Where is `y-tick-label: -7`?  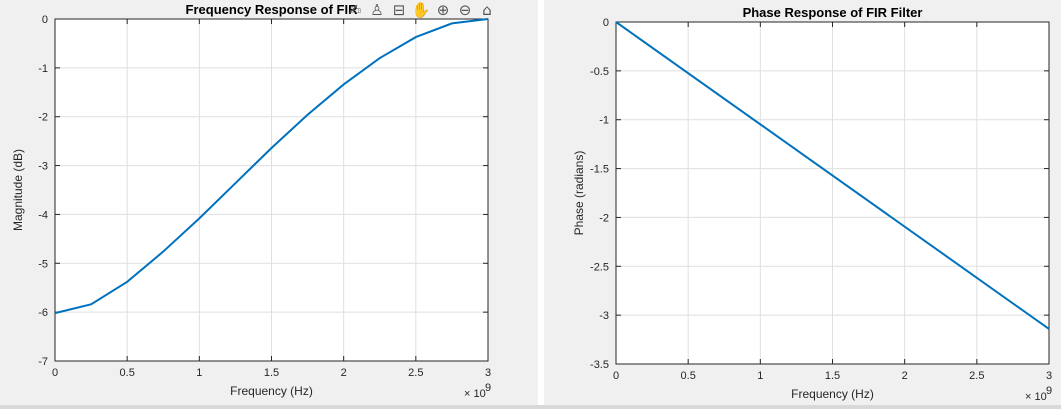
y-tick-label: -7 is located at coordinates (43, 362).